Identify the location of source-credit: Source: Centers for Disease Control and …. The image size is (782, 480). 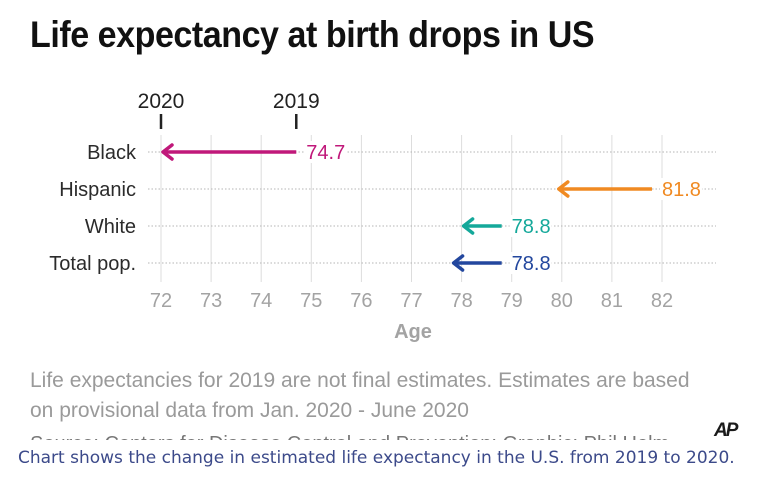
(365, 435).